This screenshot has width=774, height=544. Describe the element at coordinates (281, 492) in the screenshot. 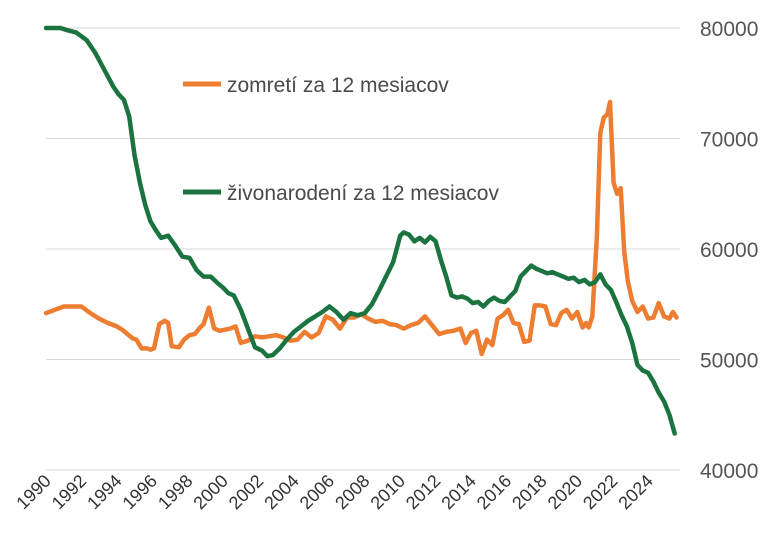

I see `x-tick-label: 2004` at that location.